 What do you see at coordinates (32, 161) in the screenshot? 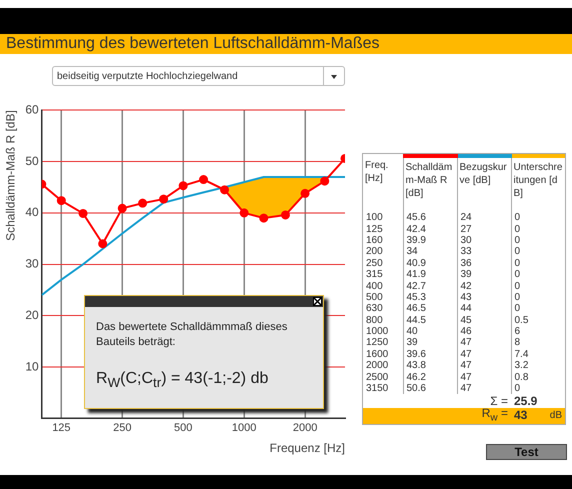
I see `y-tick-label: 50` at bounding box center [32, 161].